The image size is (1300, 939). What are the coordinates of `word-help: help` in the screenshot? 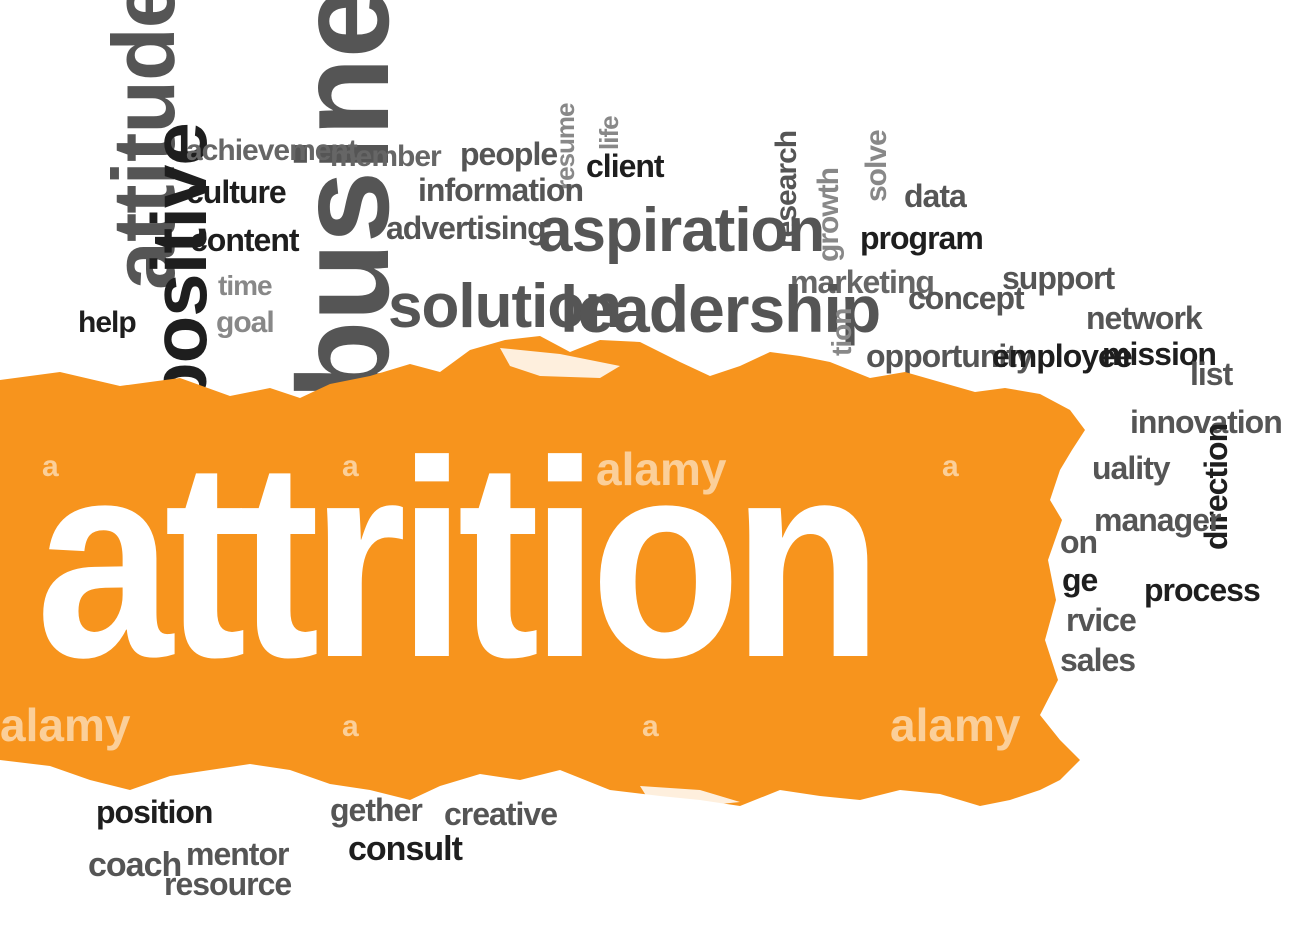 It's located at (107, 322).